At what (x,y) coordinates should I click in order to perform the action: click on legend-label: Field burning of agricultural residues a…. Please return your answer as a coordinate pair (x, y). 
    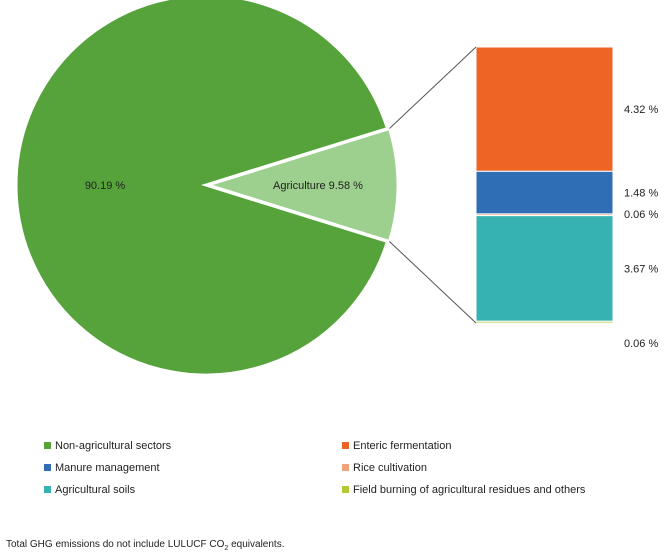
    Looking at the image, I should click on (469, 490).